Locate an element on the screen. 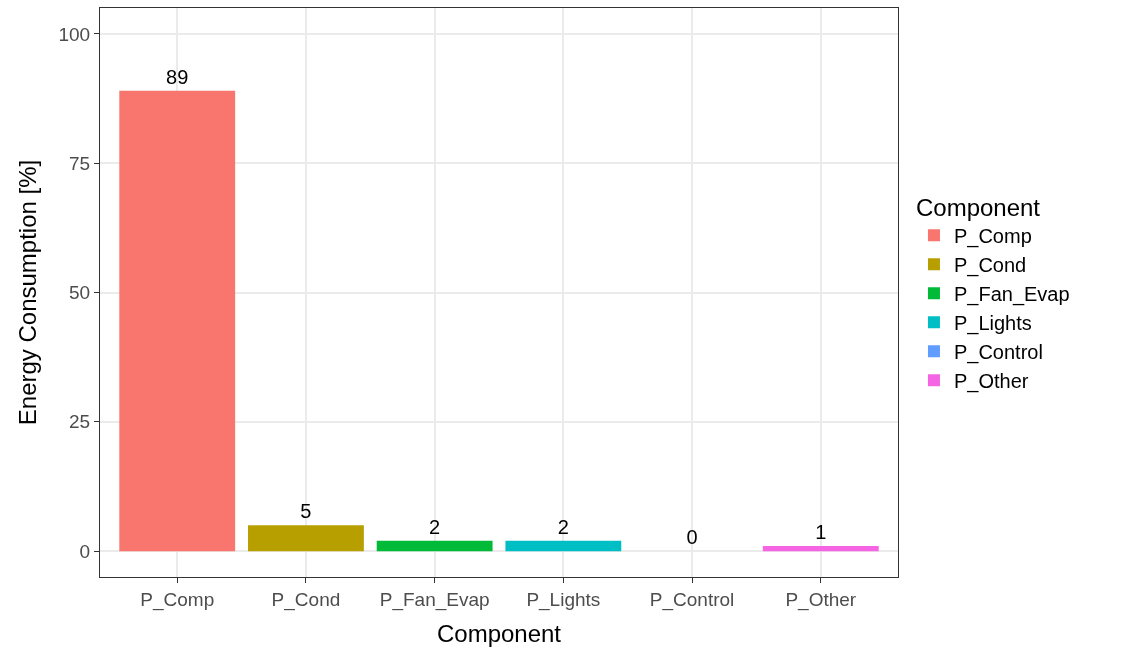 The image size is (1128, 653). legend-label: P_Lights is located at coordinates (992, 323).